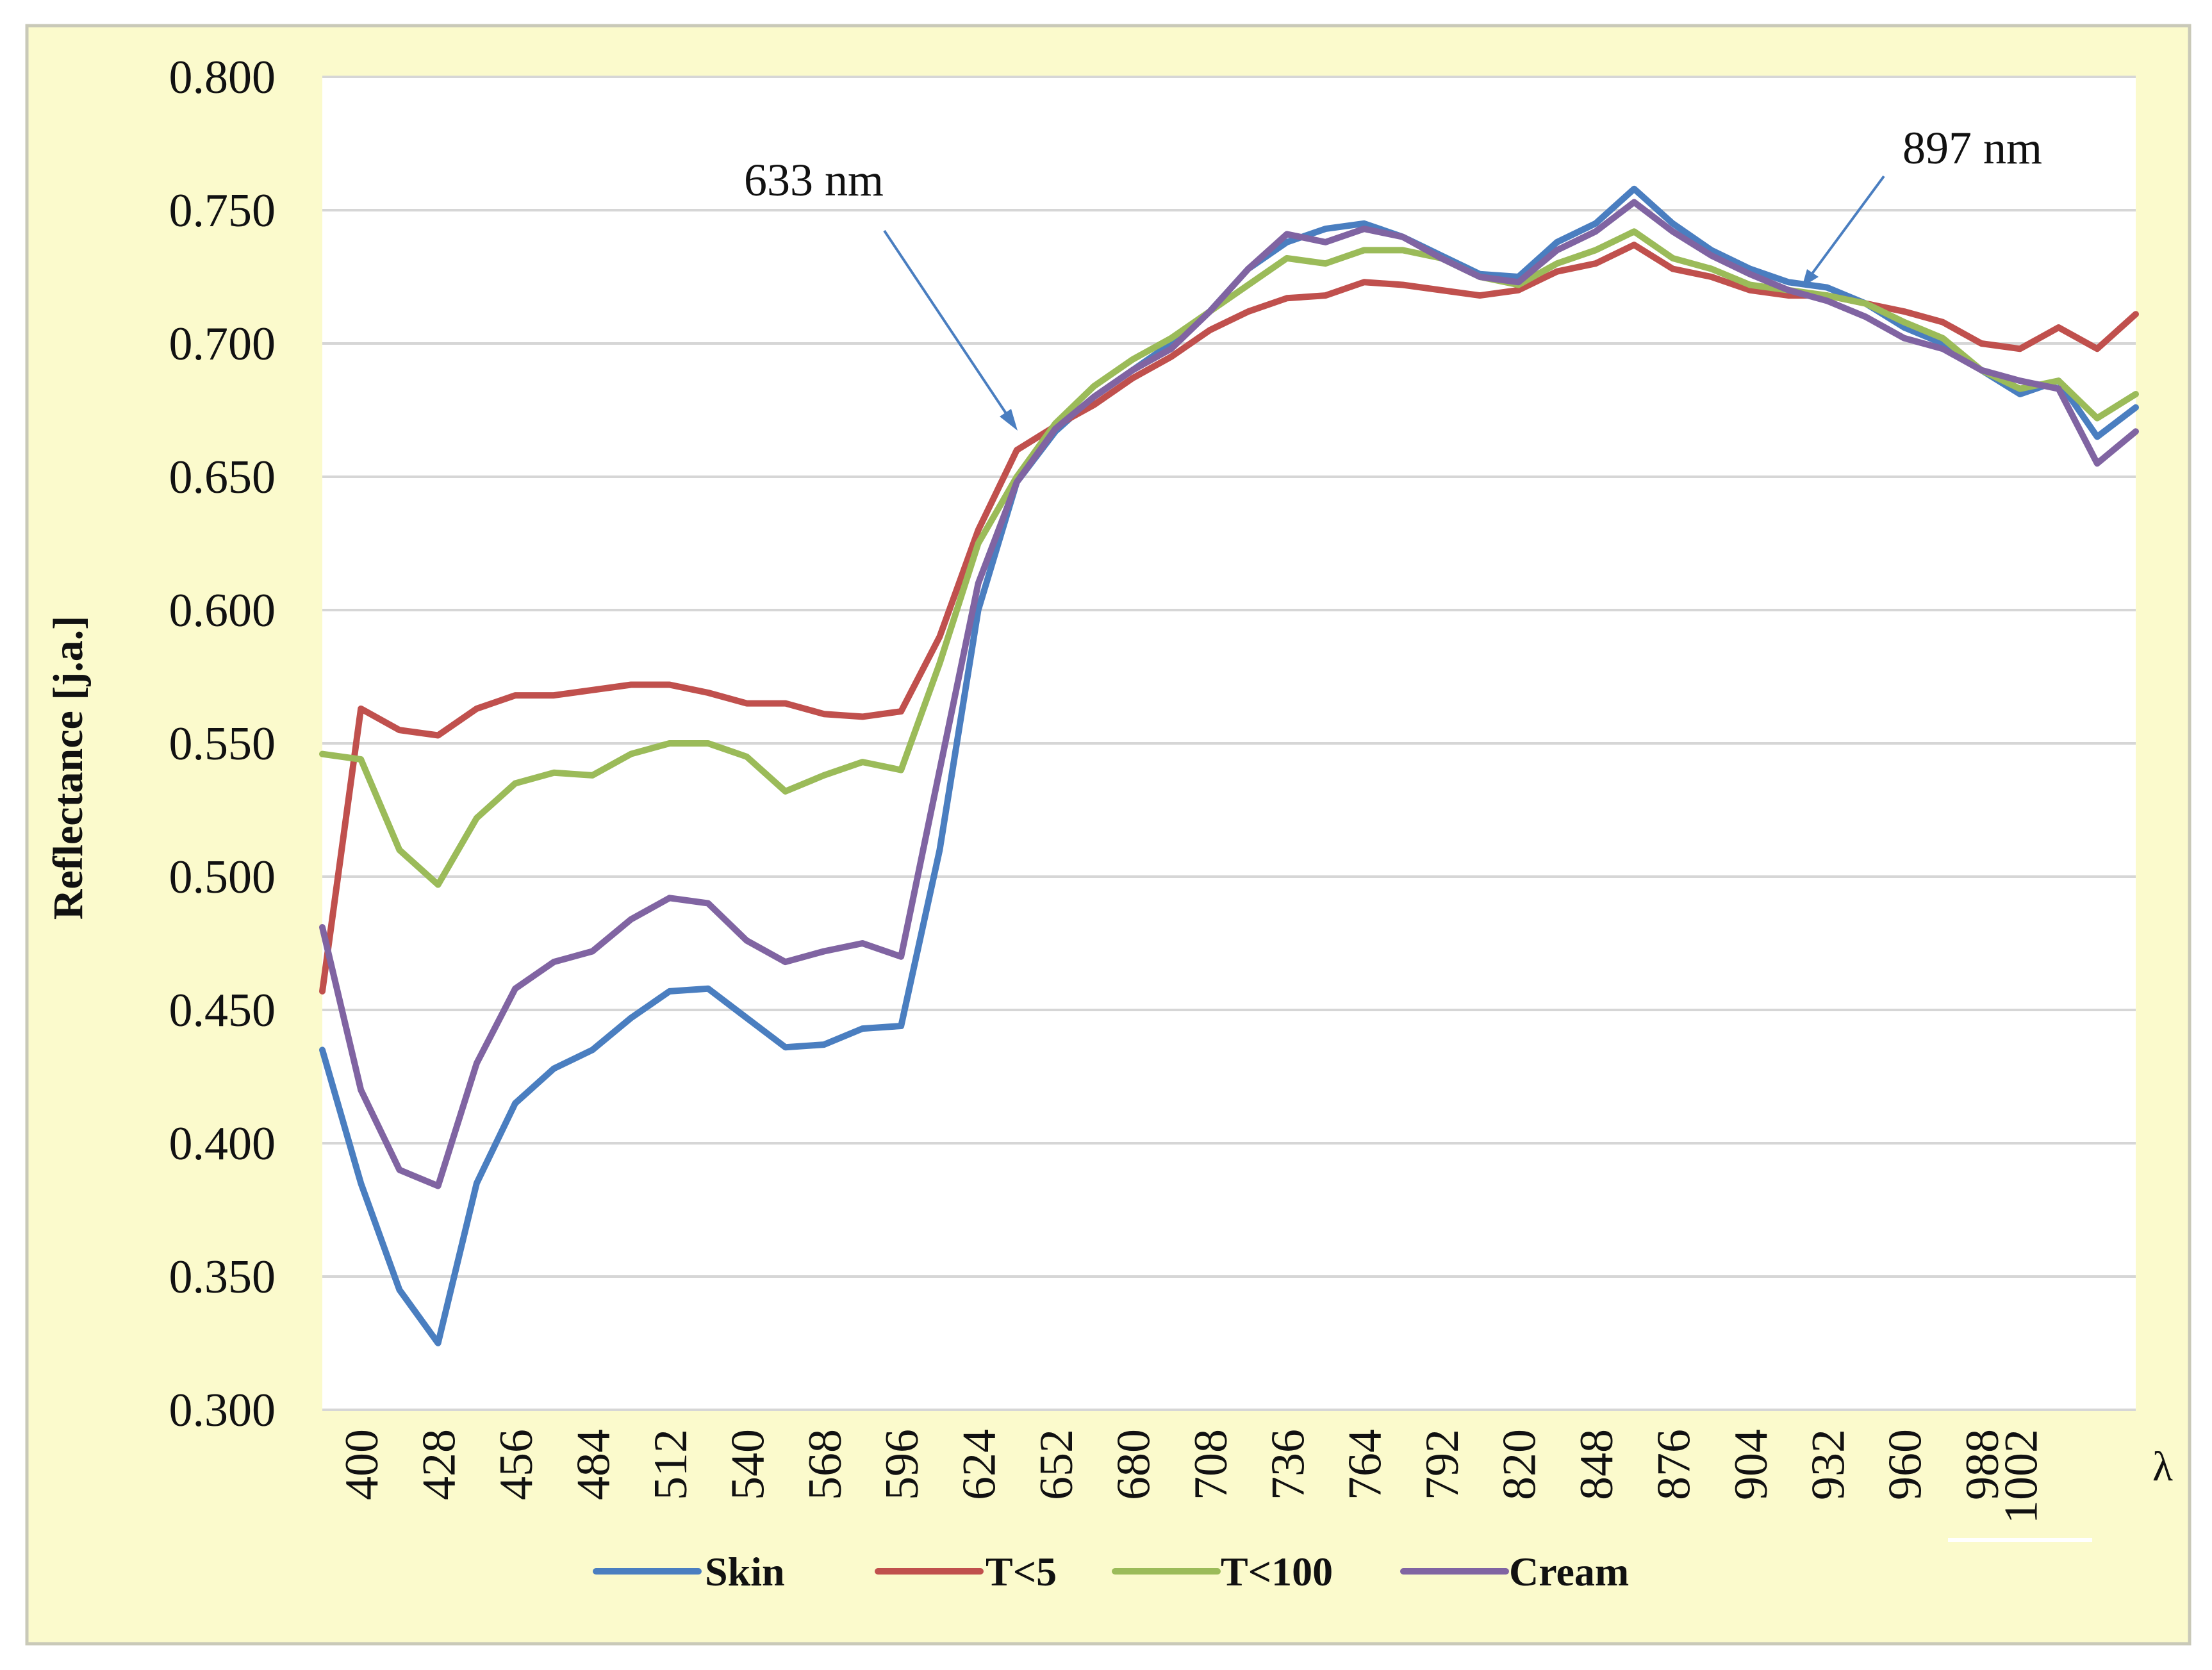 This screenshot has width=2212, height=1670. What do you see at coordinates (2162, 1466) in the screenshot?
I see `x-axis-label: λ` at bounding box center [2162, 1466].